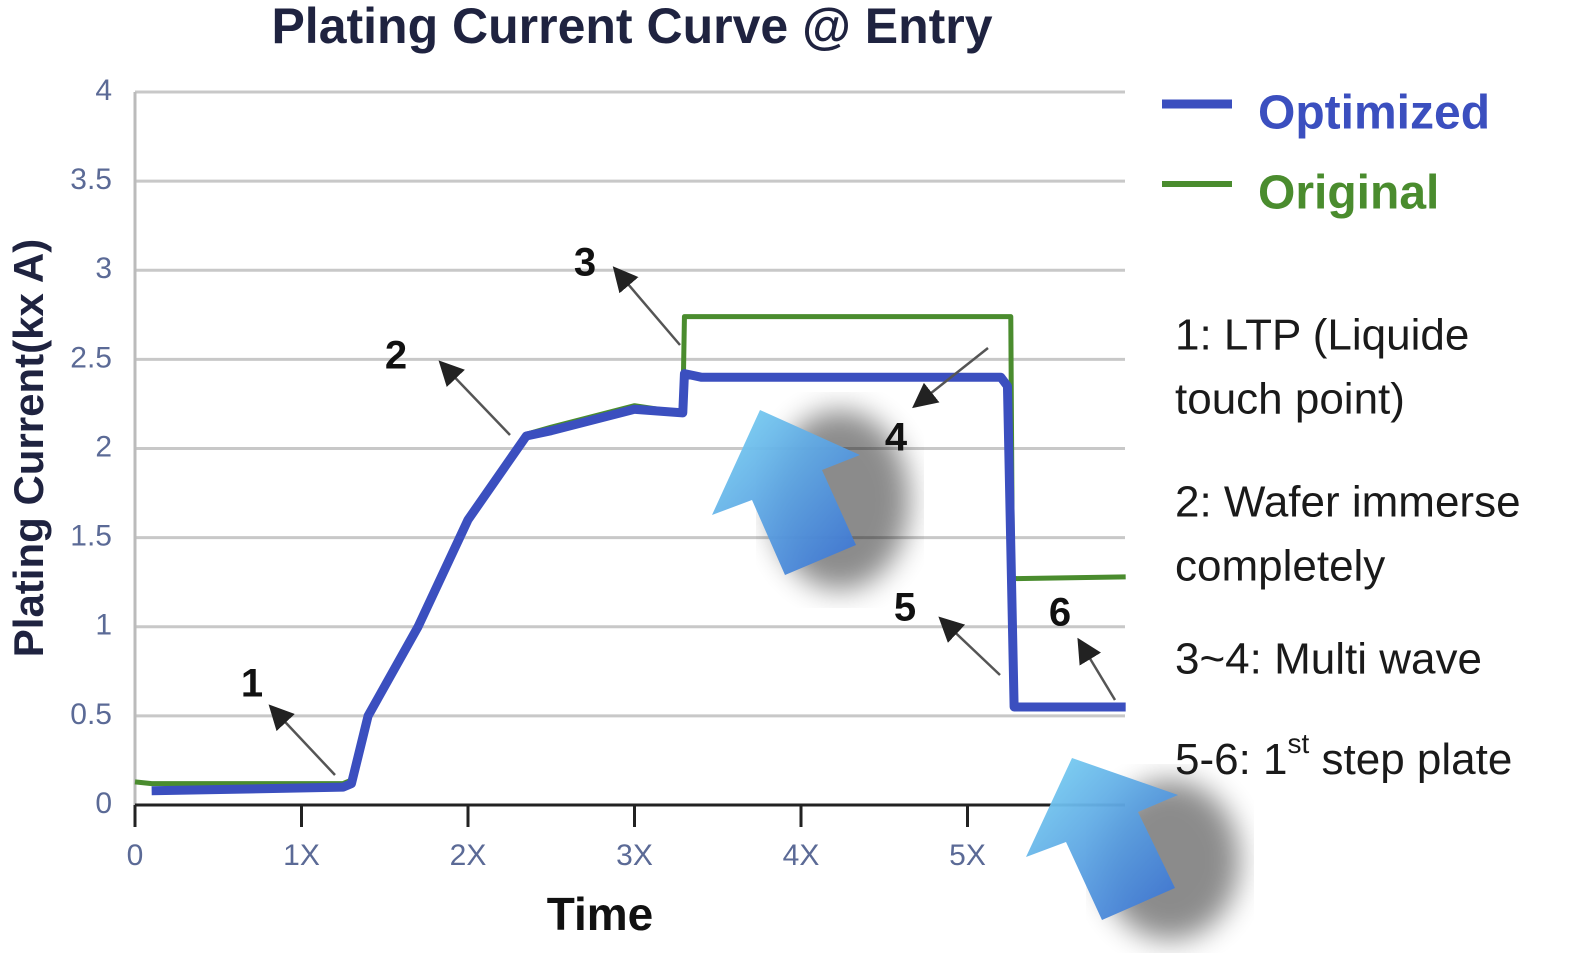 The width and height of the screenshot is (1575, 953). Describe the element at coordinates (28, 448) in the screenshot. I see `y-axis-label: Plating Current(kx A)` at that location.